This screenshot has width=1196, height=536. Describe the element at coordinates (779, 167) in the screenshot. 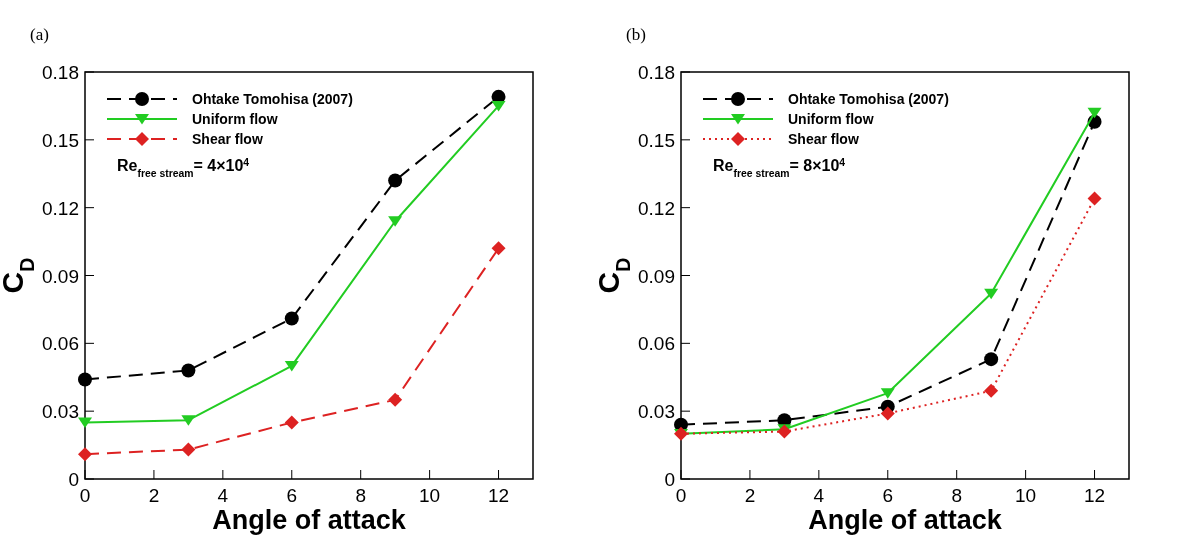

I see `annotation: Re$_{free stream}$= 8×10$^{4}$` at that location.